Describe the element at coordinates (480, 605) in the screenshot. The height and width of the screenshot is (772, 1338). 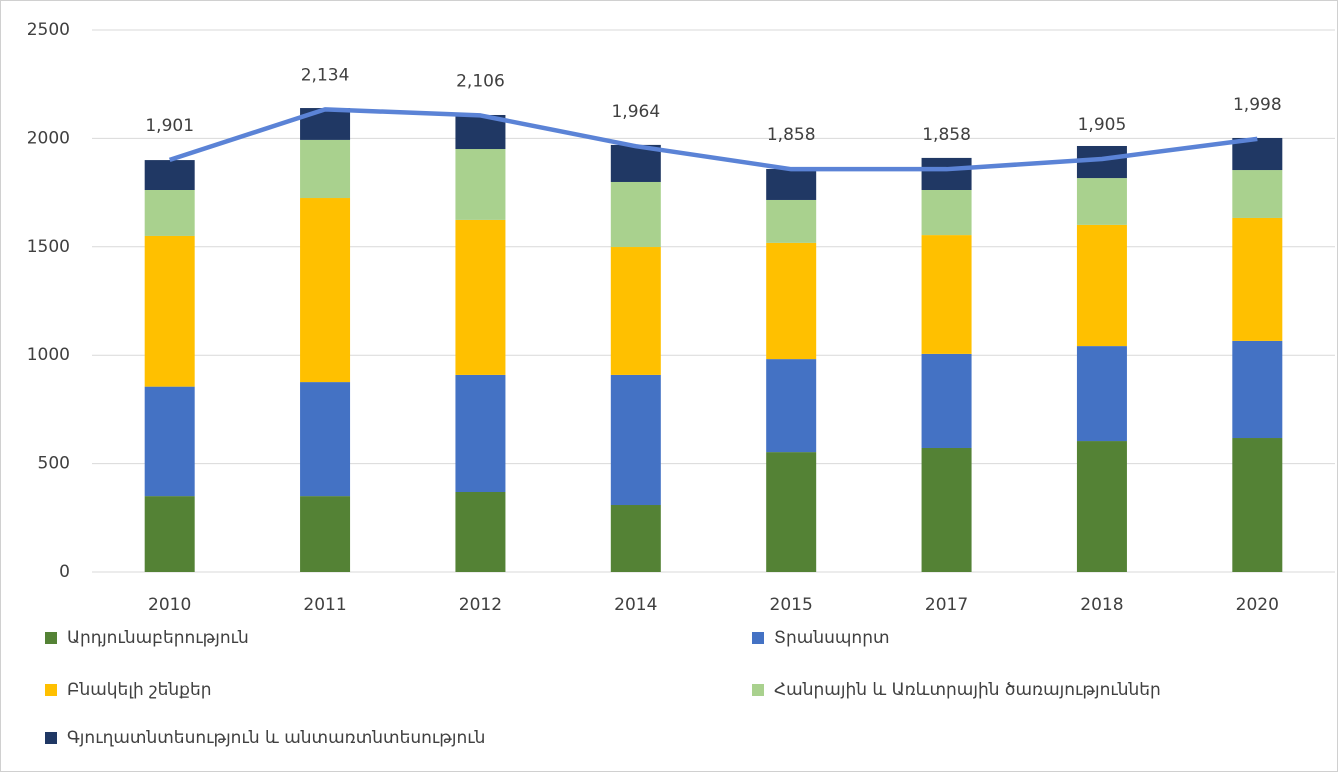
I see `x-tick-label: 2012` at that location.